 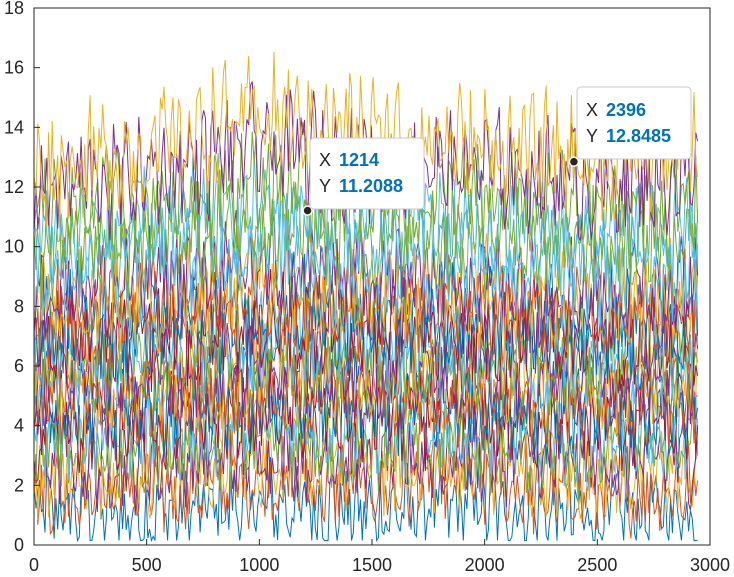 What do you see at coordinates (485, 565) in the screenshot?
I see `x-tick-label-4: 2000` at bounding box center [485, 565].